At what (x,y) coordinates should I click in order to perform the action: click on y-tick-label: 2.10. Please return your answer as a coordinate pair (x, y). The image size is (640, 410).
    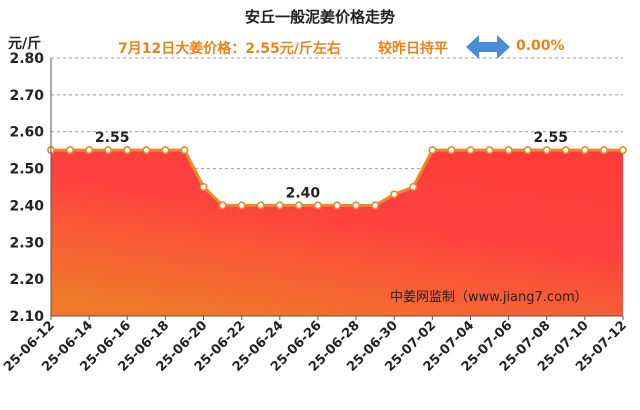
    Looking at the image, I should click on (26, 317).